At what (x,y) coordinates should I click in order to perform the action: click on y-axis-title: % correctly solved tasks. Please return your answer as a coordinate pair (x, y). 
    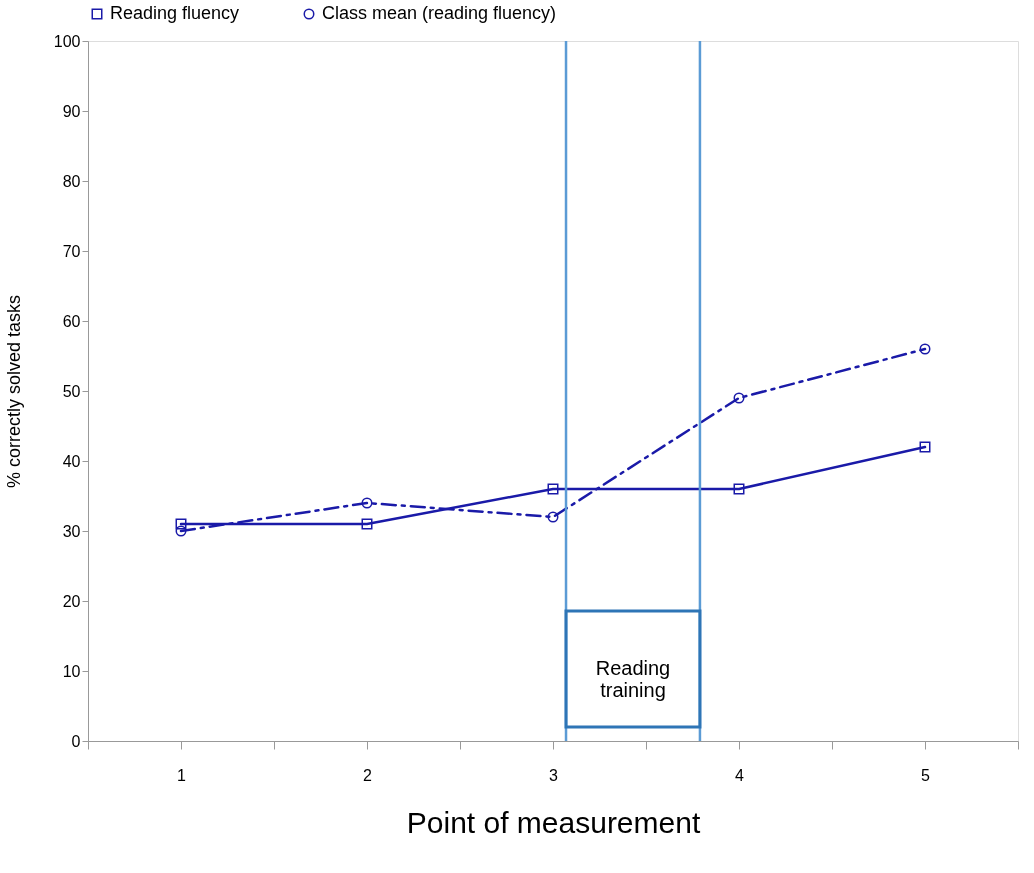
    Looking at the image, I should click on (13, 391).